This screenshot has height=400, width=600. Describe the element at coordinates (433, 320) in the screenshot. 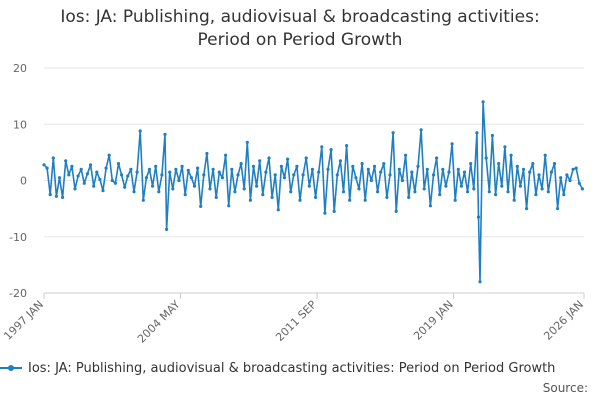

I see `x-tick-label: 2019 JAN` at that location.